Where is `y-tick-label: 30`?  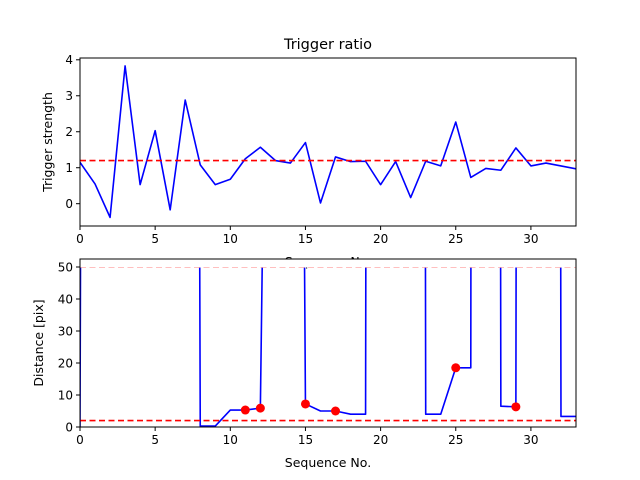
y-tick-label: 30 is located at coordinates (65, 331).